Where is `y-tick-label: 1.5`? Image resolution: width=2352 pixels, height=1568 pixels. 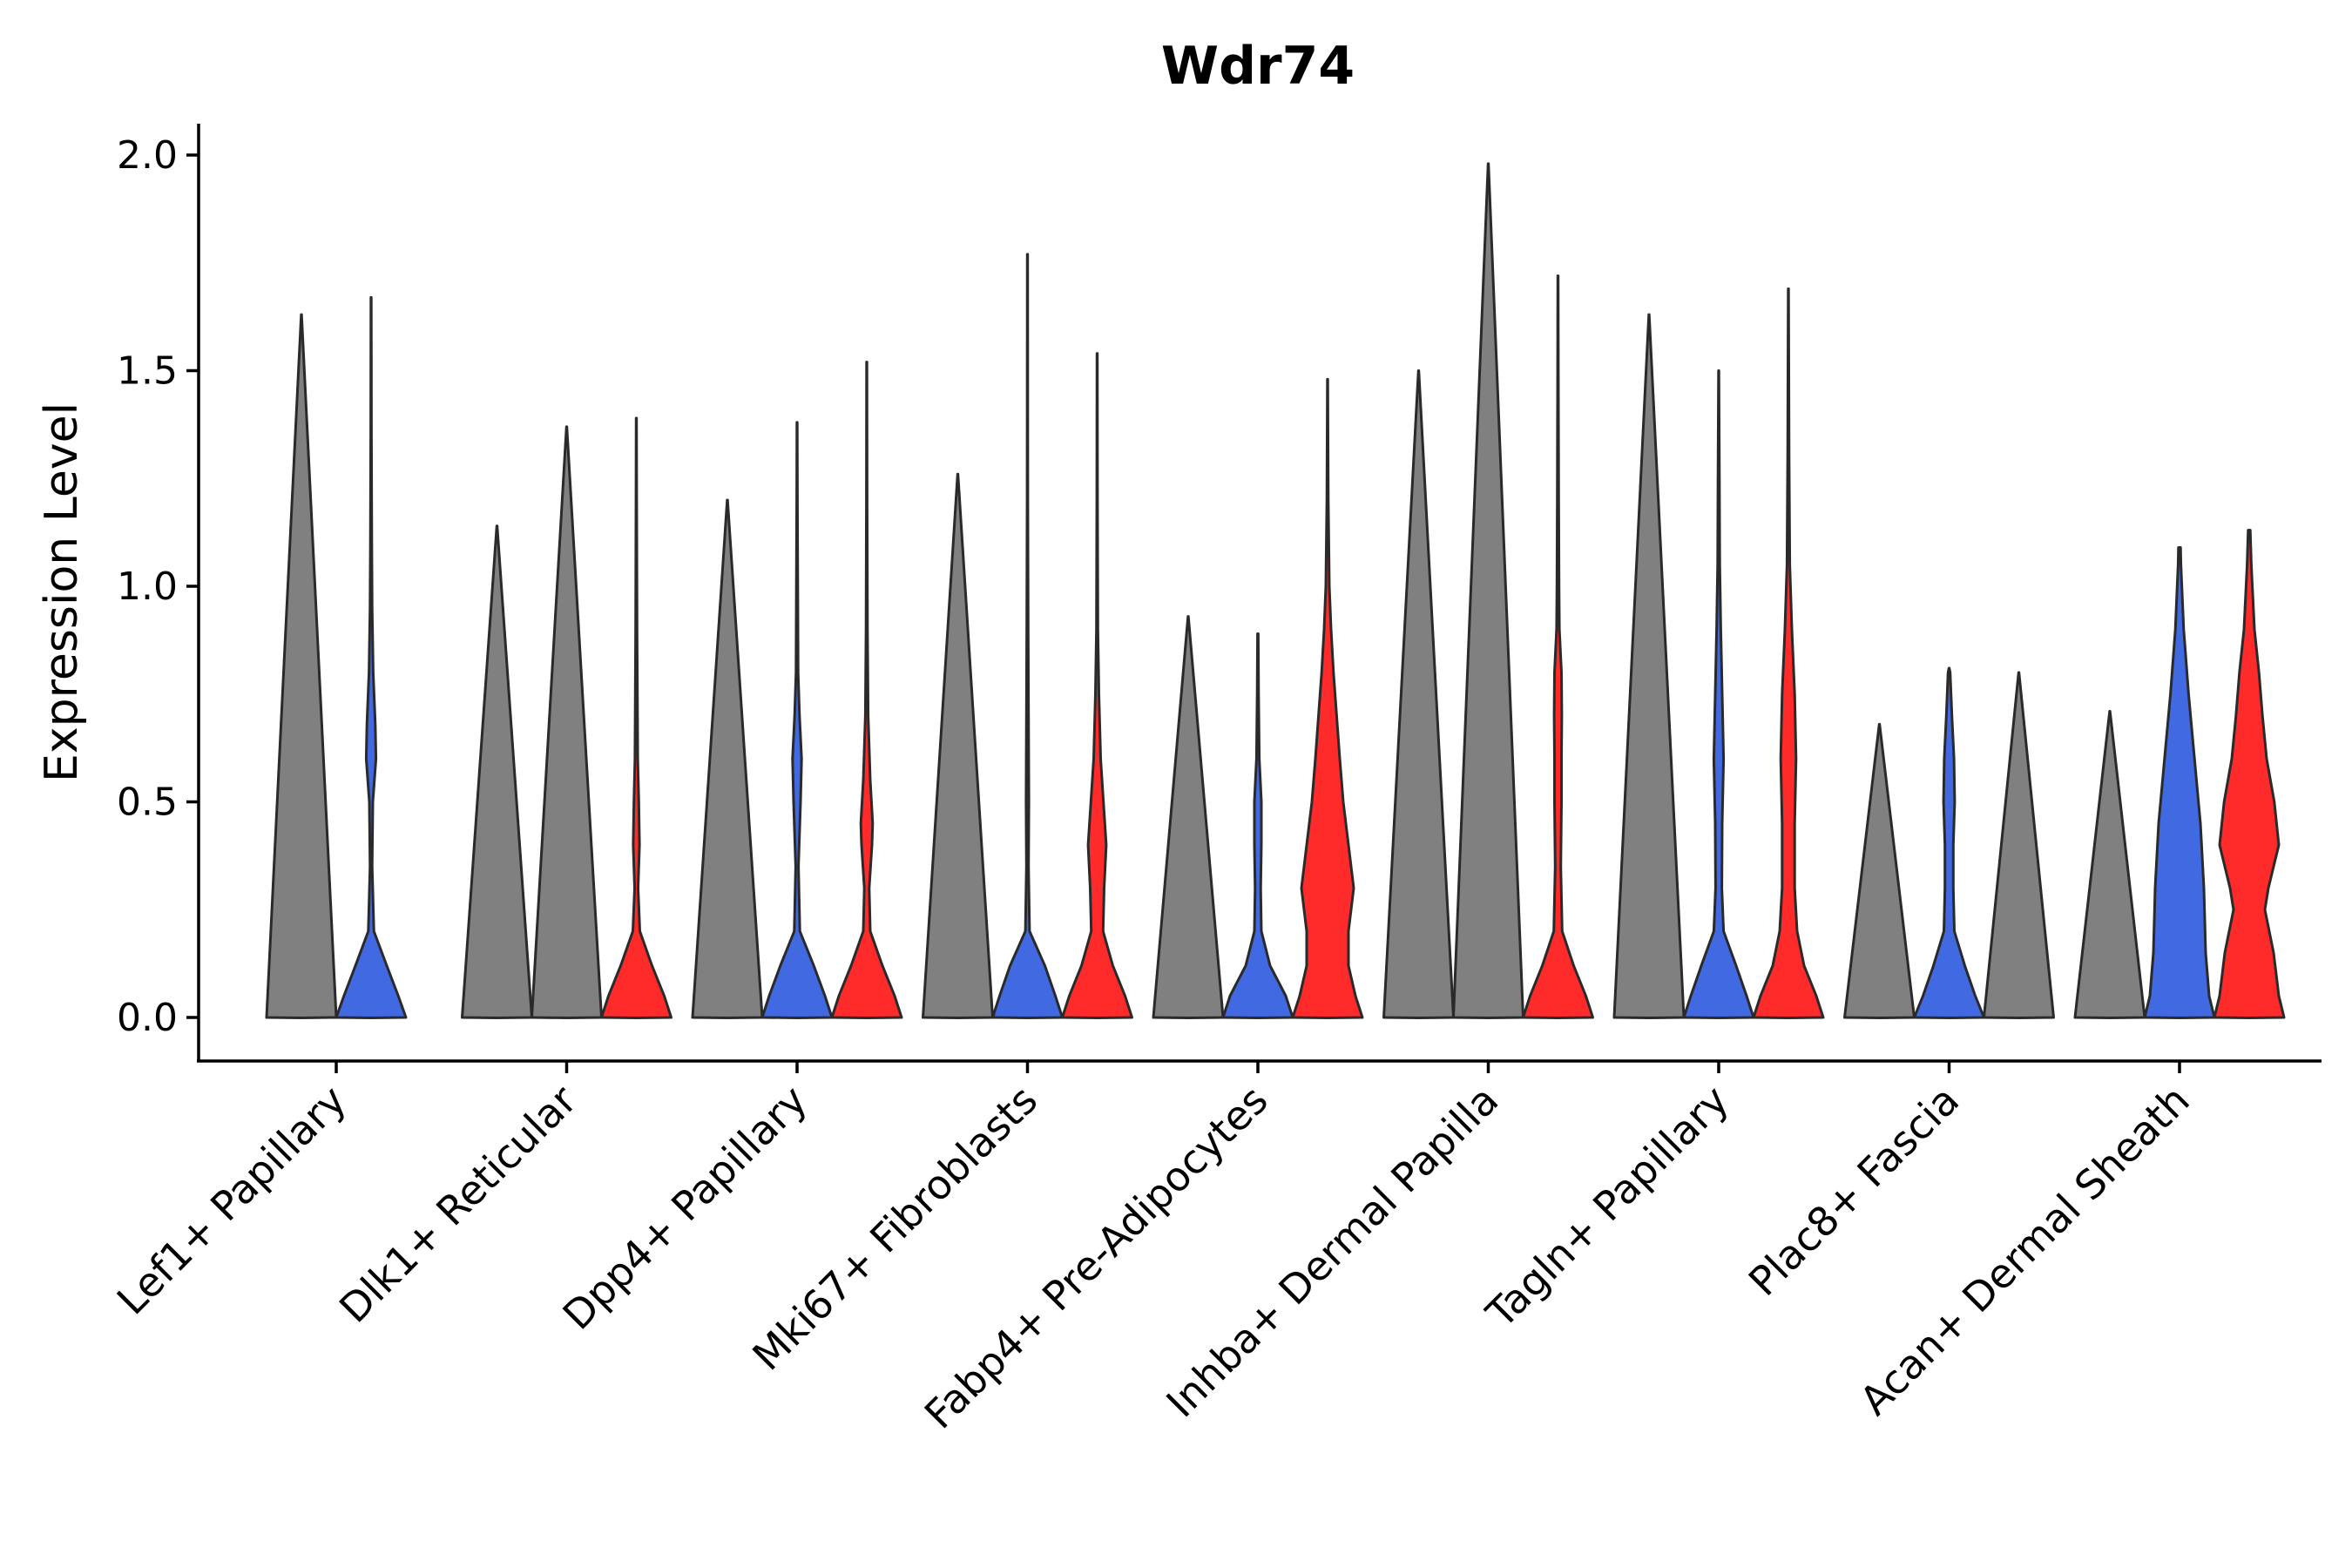 y-tick-label: 1.5 is located at coordinates (147, 371).